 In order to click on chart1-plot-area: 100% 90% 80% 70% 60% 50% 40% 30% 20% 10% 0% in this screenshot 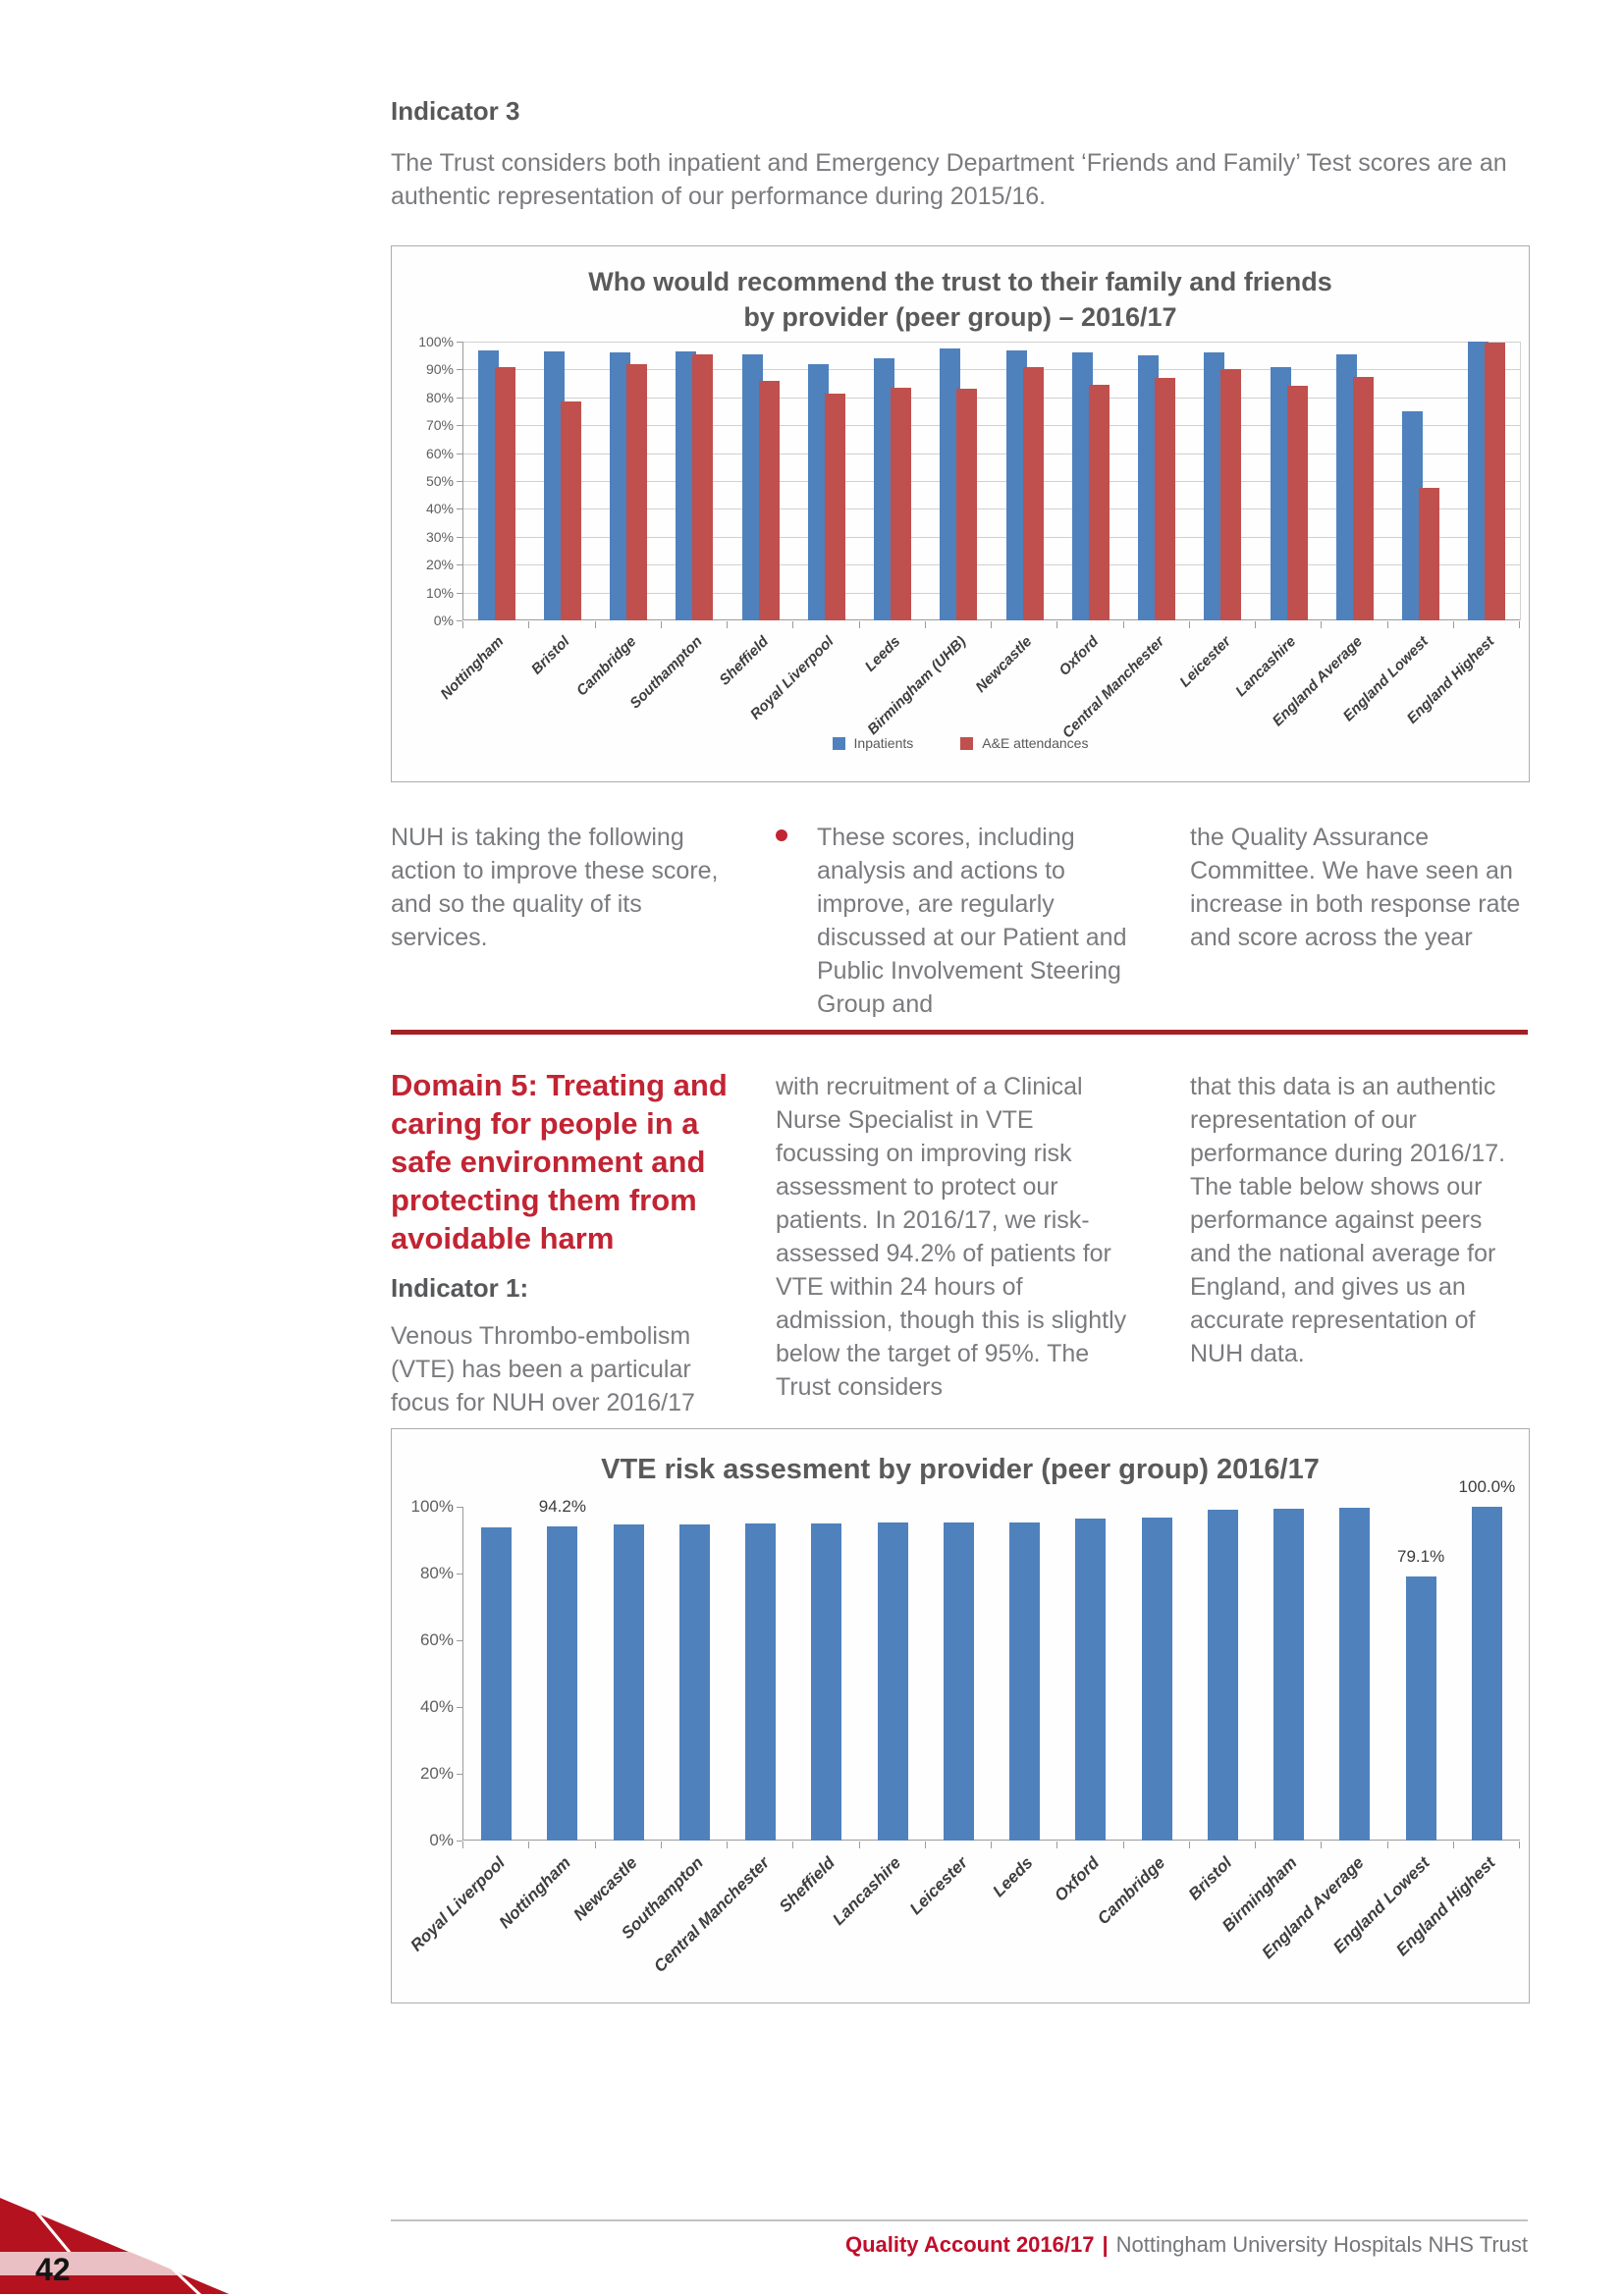, I will do `click(969, 481)`.